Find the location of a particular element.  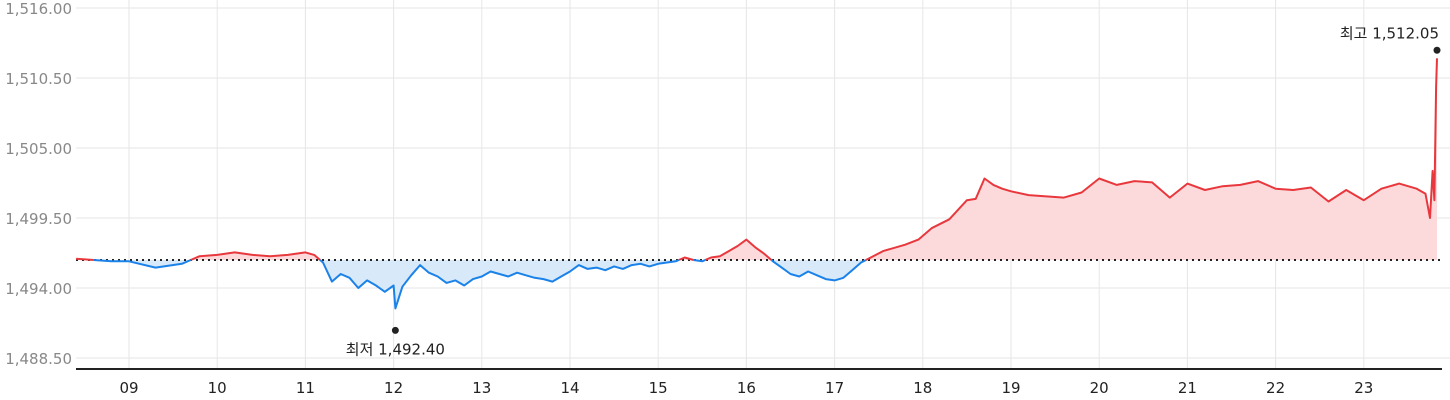

x-tick-label: 20 is located at coordinates (1099, 388).